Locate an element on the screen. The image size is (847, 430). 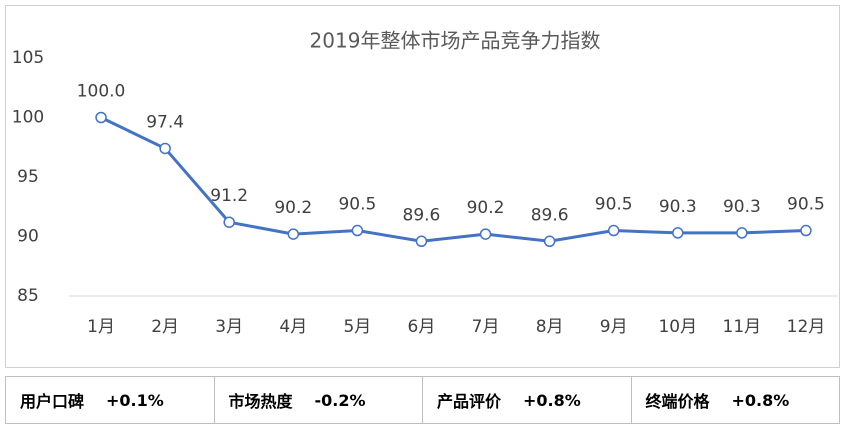
y-tick-label: 85 is located at coordinates (28, 296).